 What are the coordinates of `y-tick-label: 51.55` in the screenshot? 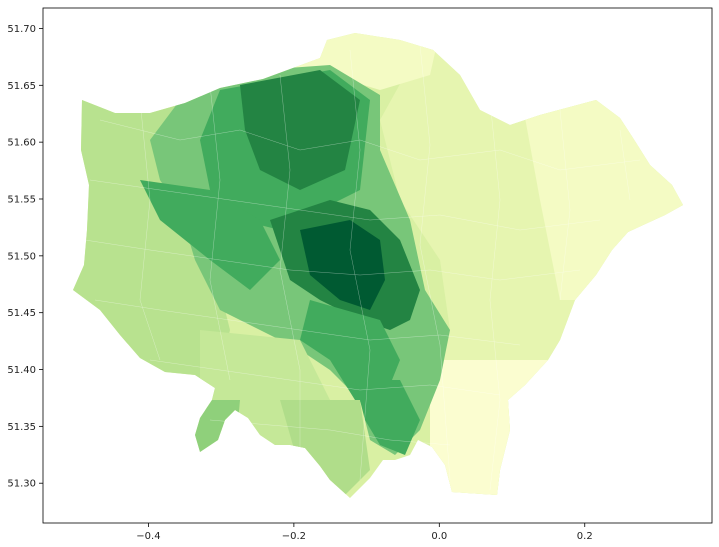 It's located at (21, 199).